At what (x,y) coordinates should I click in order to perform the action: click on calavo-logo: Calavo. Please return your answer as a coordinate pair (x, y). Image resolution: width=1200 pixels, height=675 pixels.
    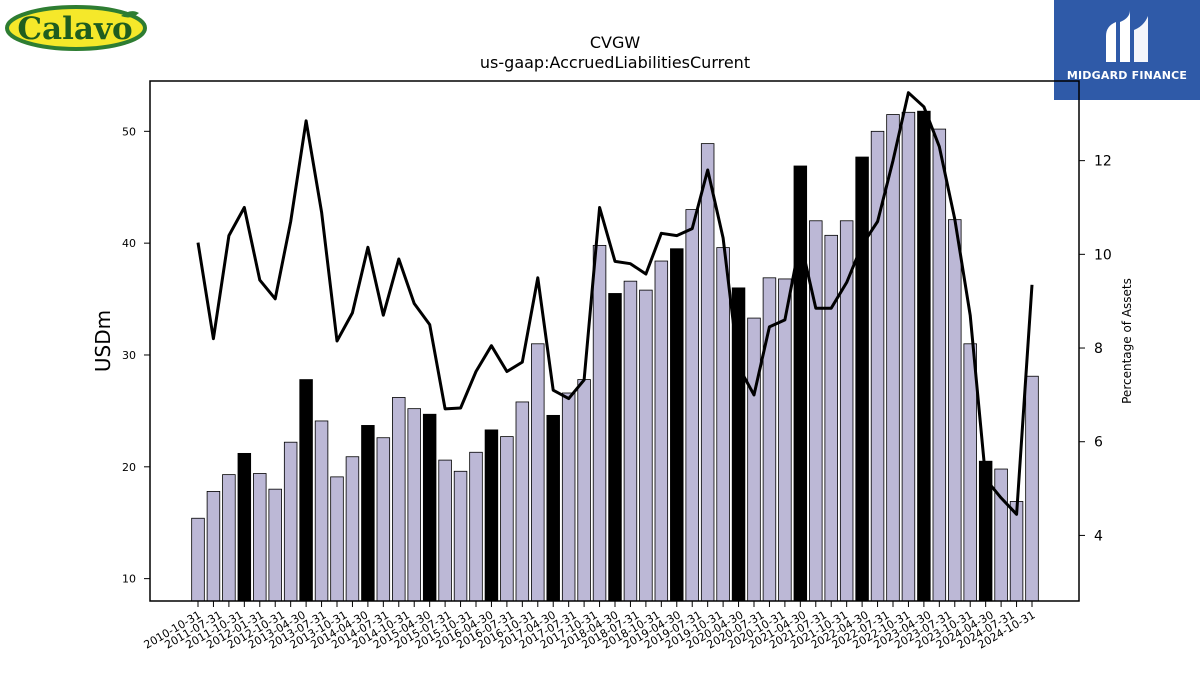
    Looking at the image, I should click on (76, 28).